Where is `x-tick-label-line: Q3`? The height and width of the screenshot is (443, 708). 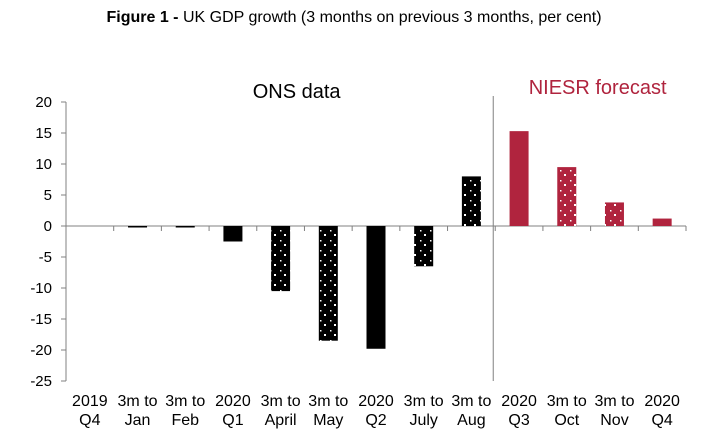
x-tick-label-line: Q3 is located at coordinates (518, 420).